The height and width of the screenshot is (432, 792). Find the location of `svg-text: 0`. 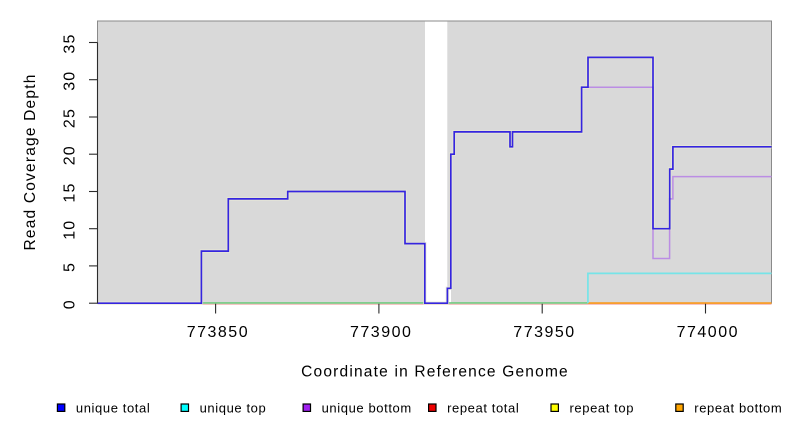

svg-text: 0 is located at coordinates (70, 304).